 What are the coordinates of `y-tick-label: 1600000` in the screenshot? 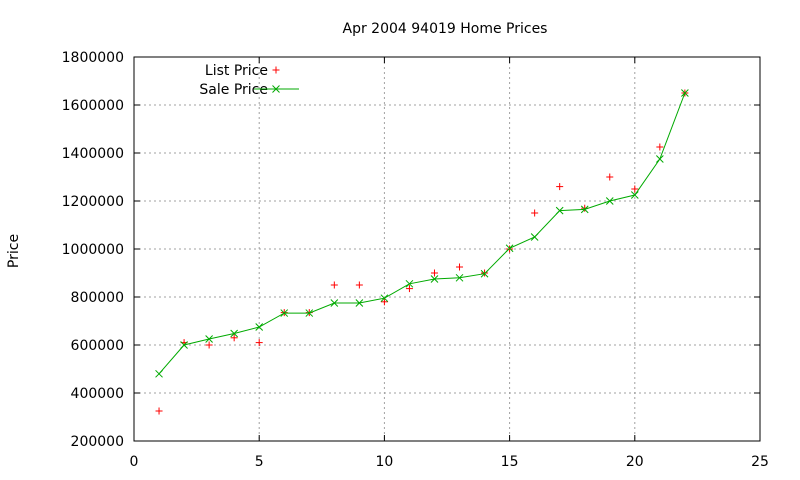 It's located at (93, 106).